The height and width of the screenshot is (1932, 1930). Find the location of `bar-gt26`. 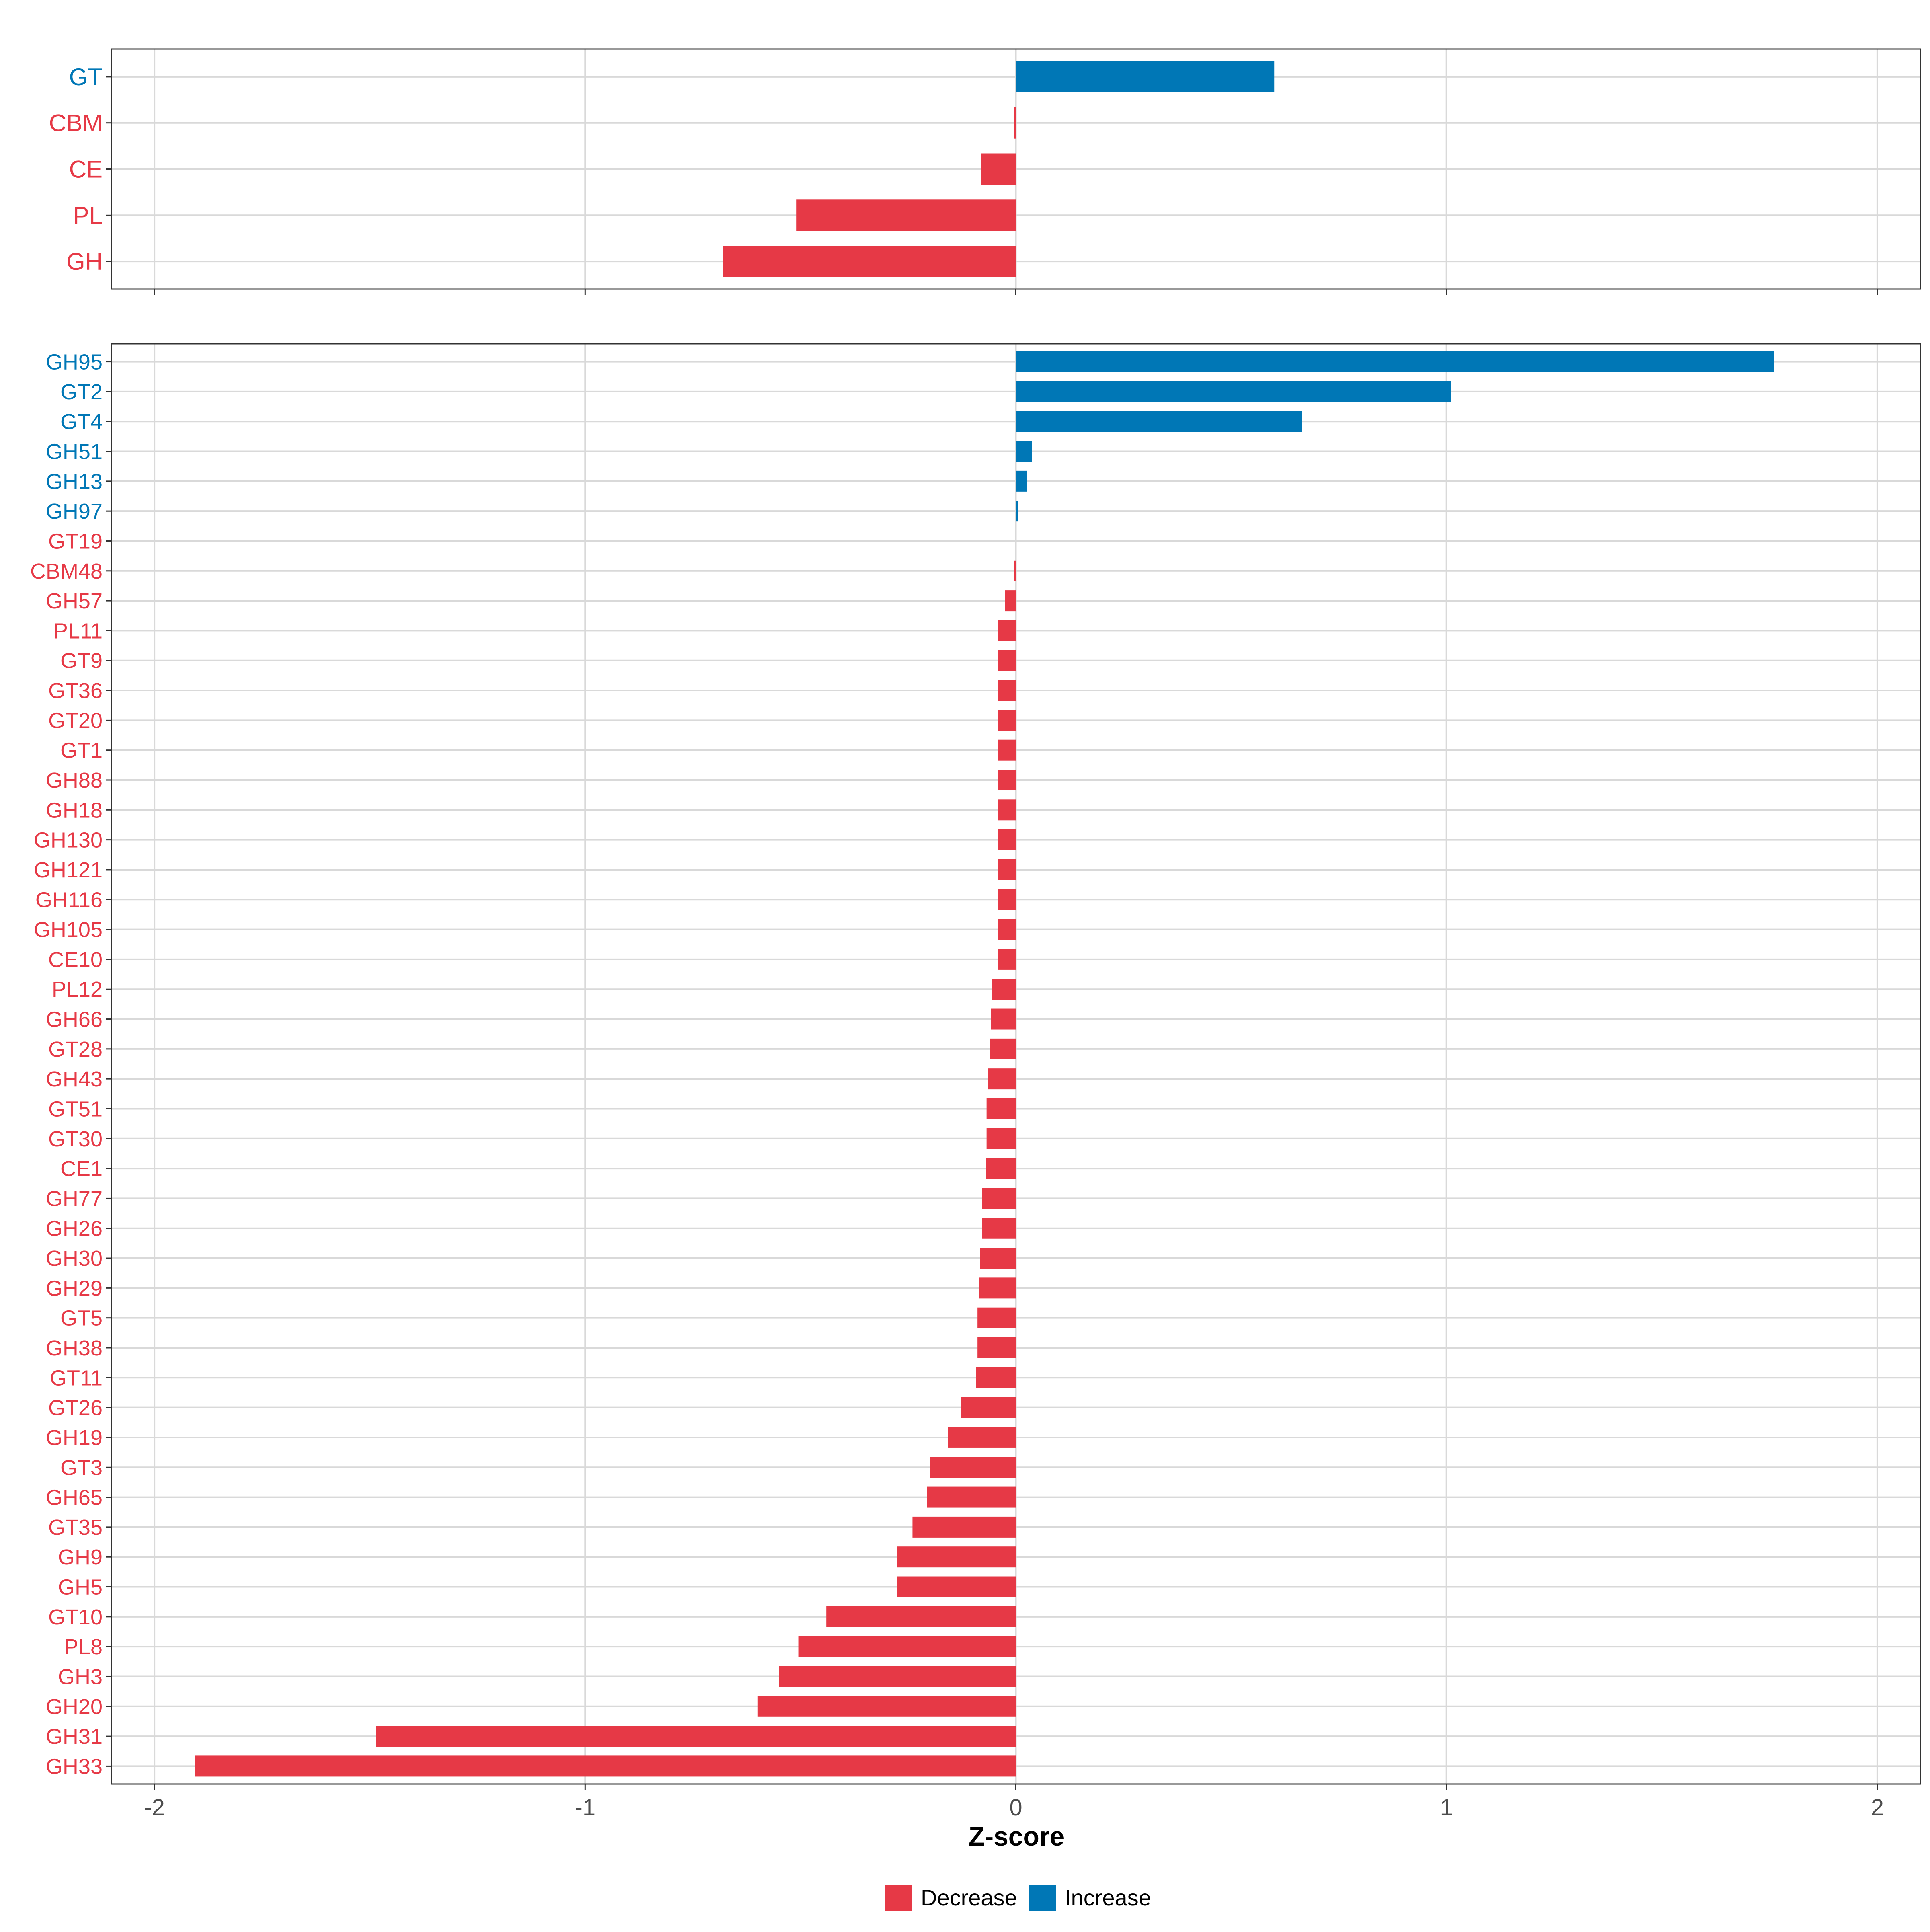

bar-gt26 is located at coordinates (989, 1407).